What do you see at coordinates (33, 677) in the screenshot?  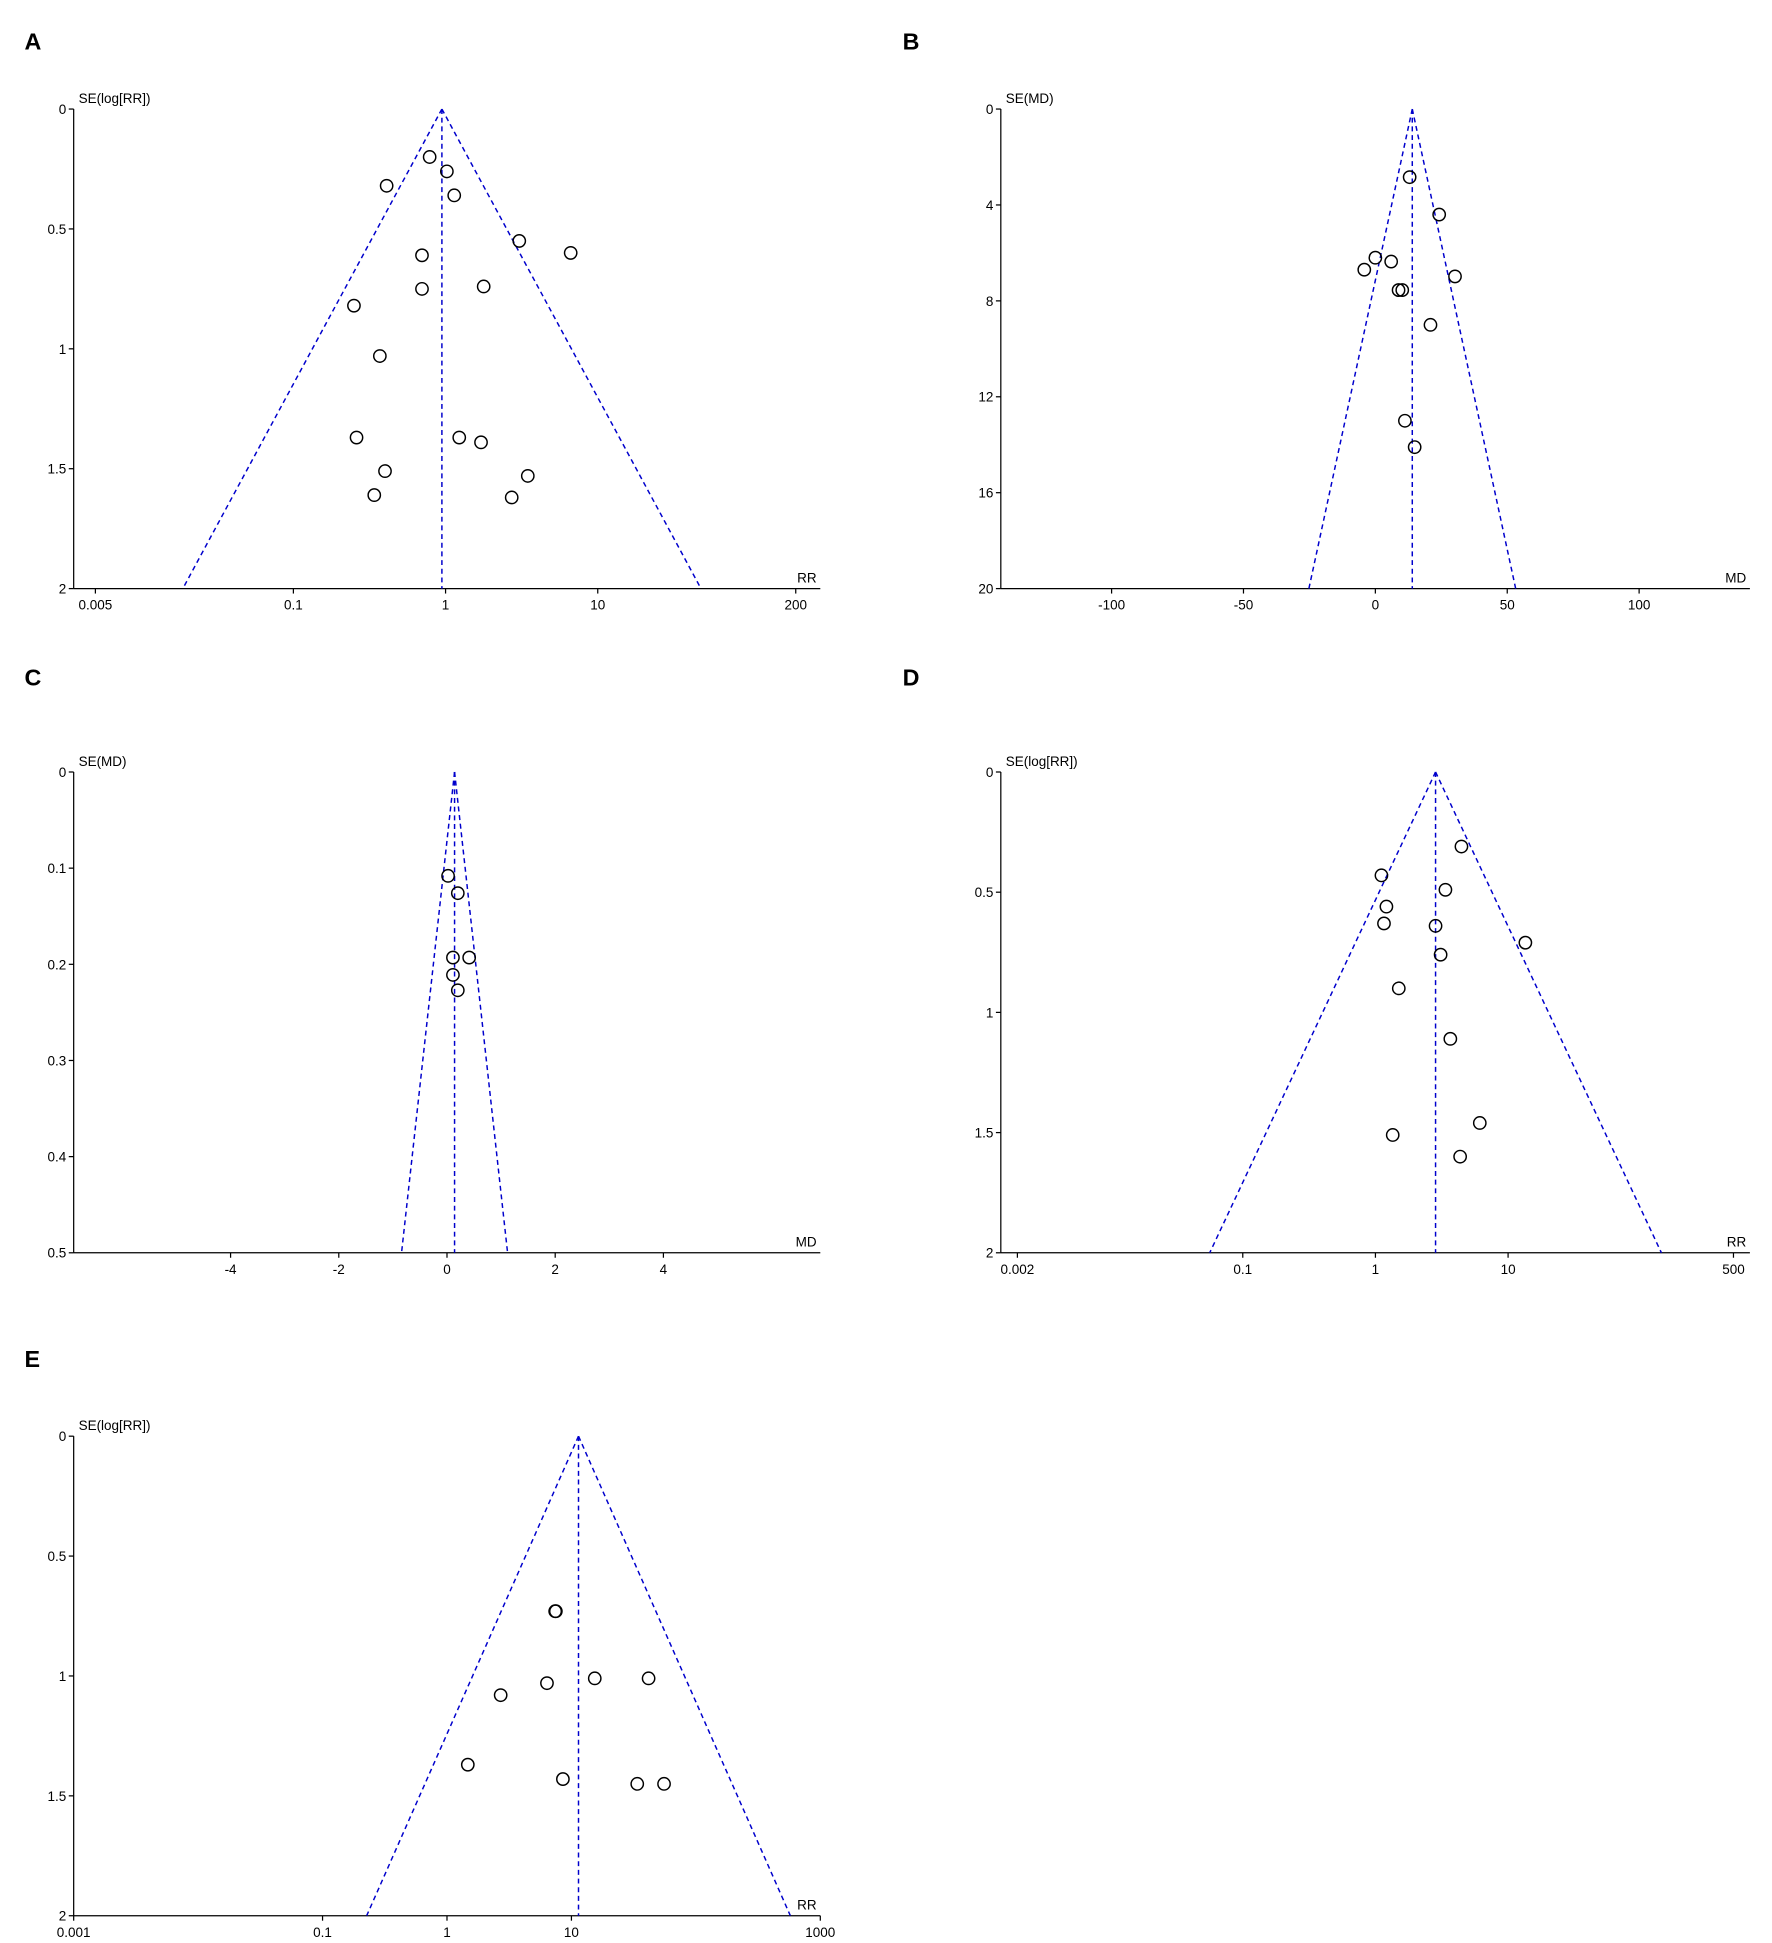 I see `panel-label: C` at bounding box center [33, 677].